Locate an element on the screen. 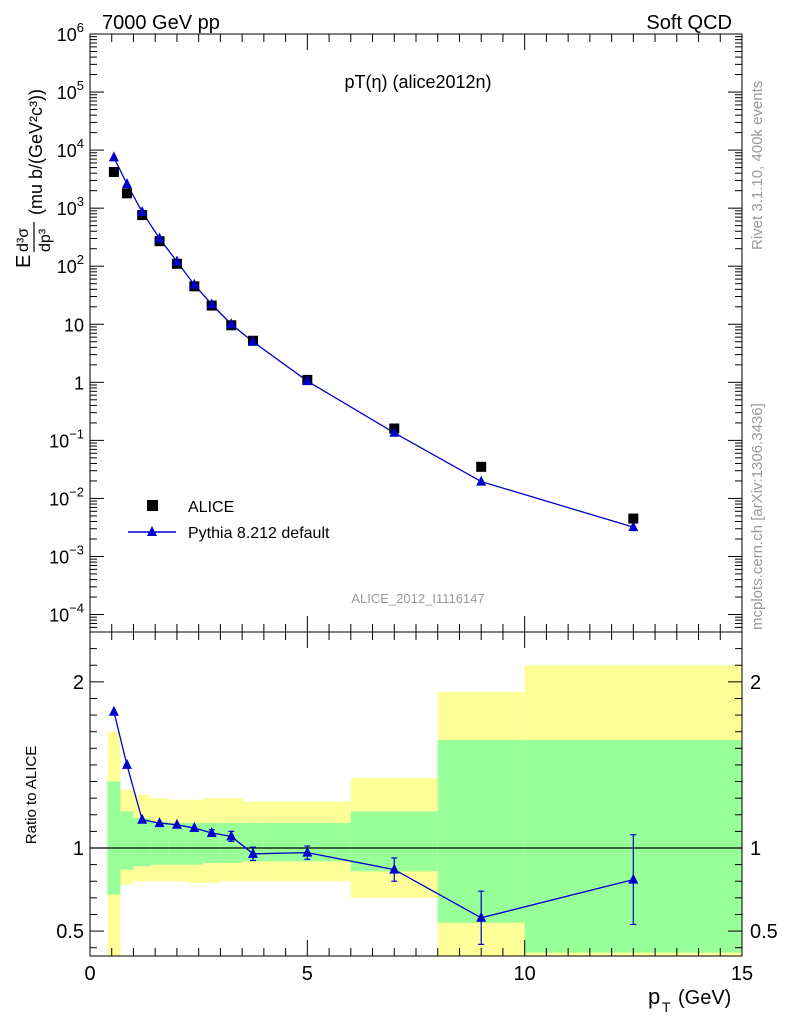 The image size is (786, 1024). ratio-y-tick-label-left: 2 is located at coordinates (78, 683).